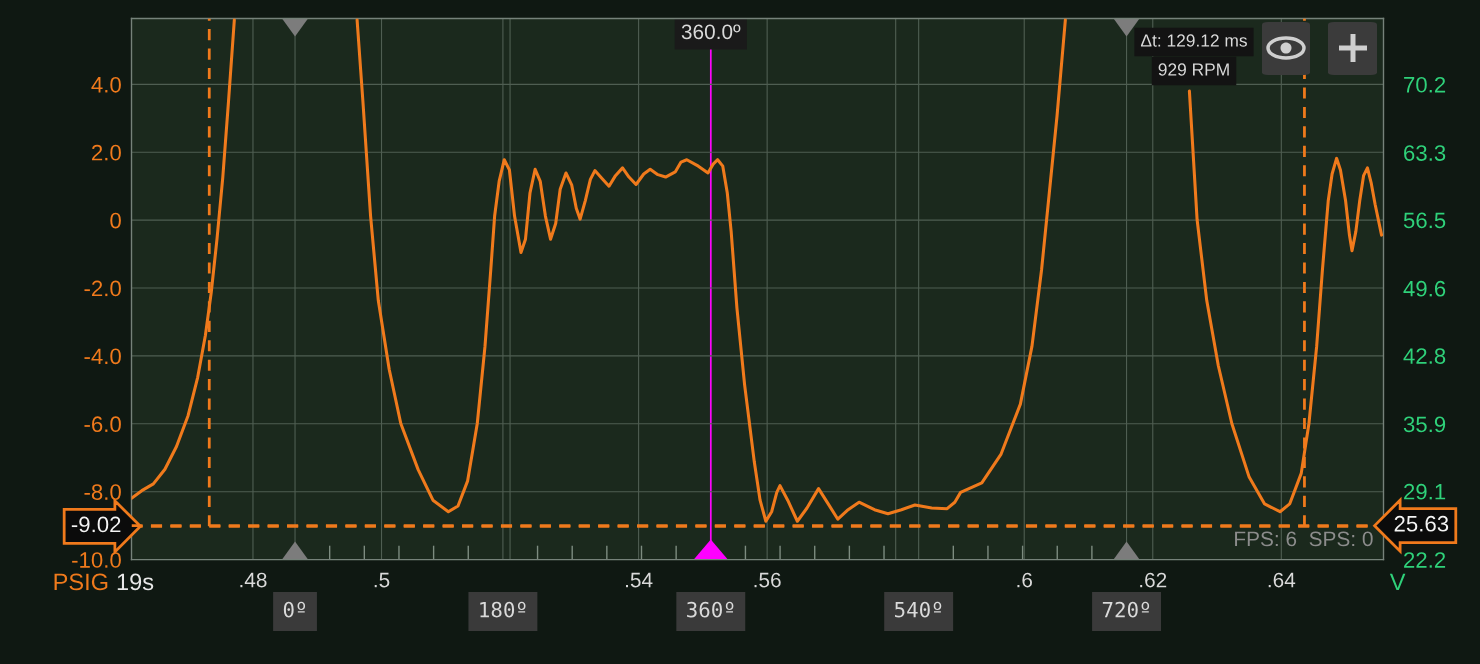  What do you see at coordinates (294, 609) in the screenshot?
I see `x2-tick-label: 0º` at bounding box center [294, 609].